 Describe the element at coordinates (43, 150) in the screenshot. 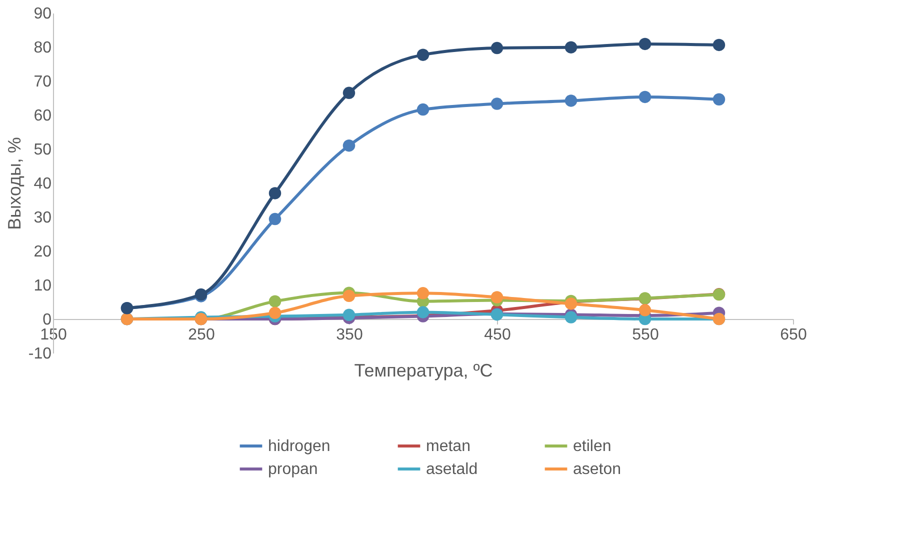

I see `y-tick-label: 50` at that location.